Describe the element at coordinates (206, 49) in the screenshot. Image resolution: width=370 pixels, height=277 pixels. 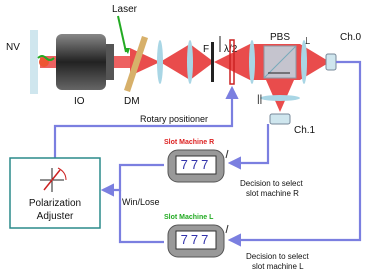
I see `f-label: F` at that location.